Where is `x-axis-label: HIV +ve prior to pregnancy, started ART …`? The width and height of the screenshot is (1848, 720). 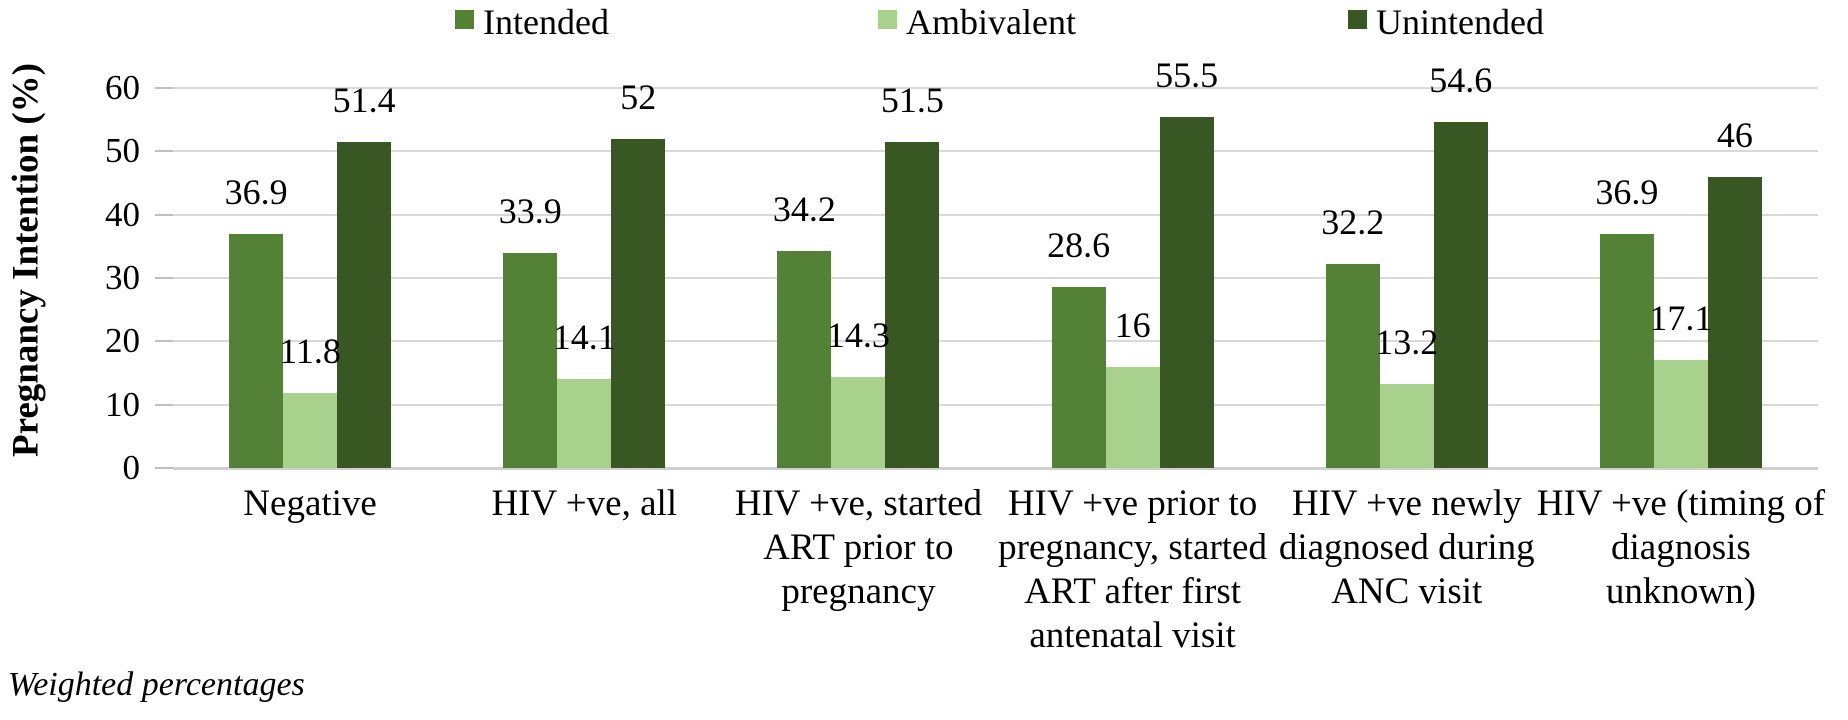
x-axis-label: HIV +ve prior to pregnancy, started ART … is located at coordinates (1132, 569).